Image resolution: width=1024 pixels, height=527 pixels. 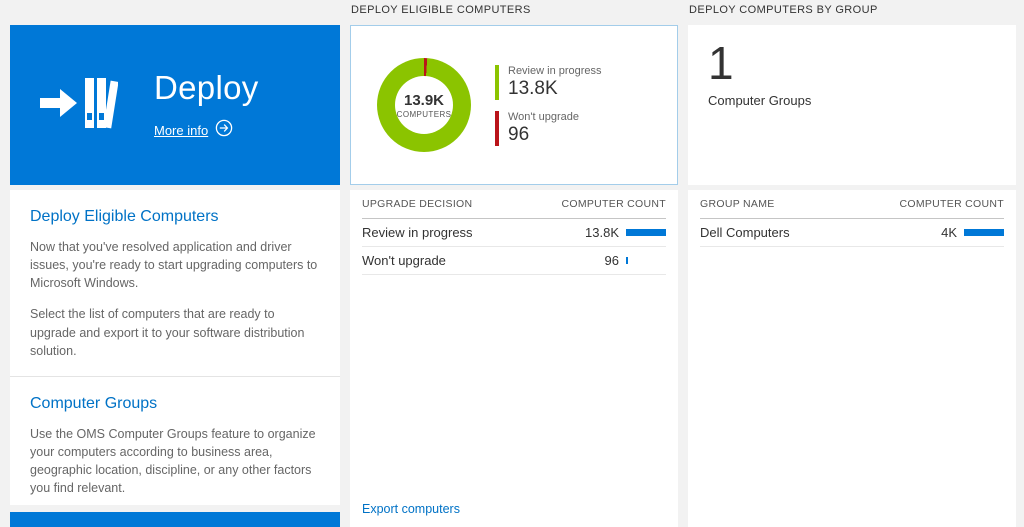 I want to click on more-info-link: More info, so click(x=193, y=130).